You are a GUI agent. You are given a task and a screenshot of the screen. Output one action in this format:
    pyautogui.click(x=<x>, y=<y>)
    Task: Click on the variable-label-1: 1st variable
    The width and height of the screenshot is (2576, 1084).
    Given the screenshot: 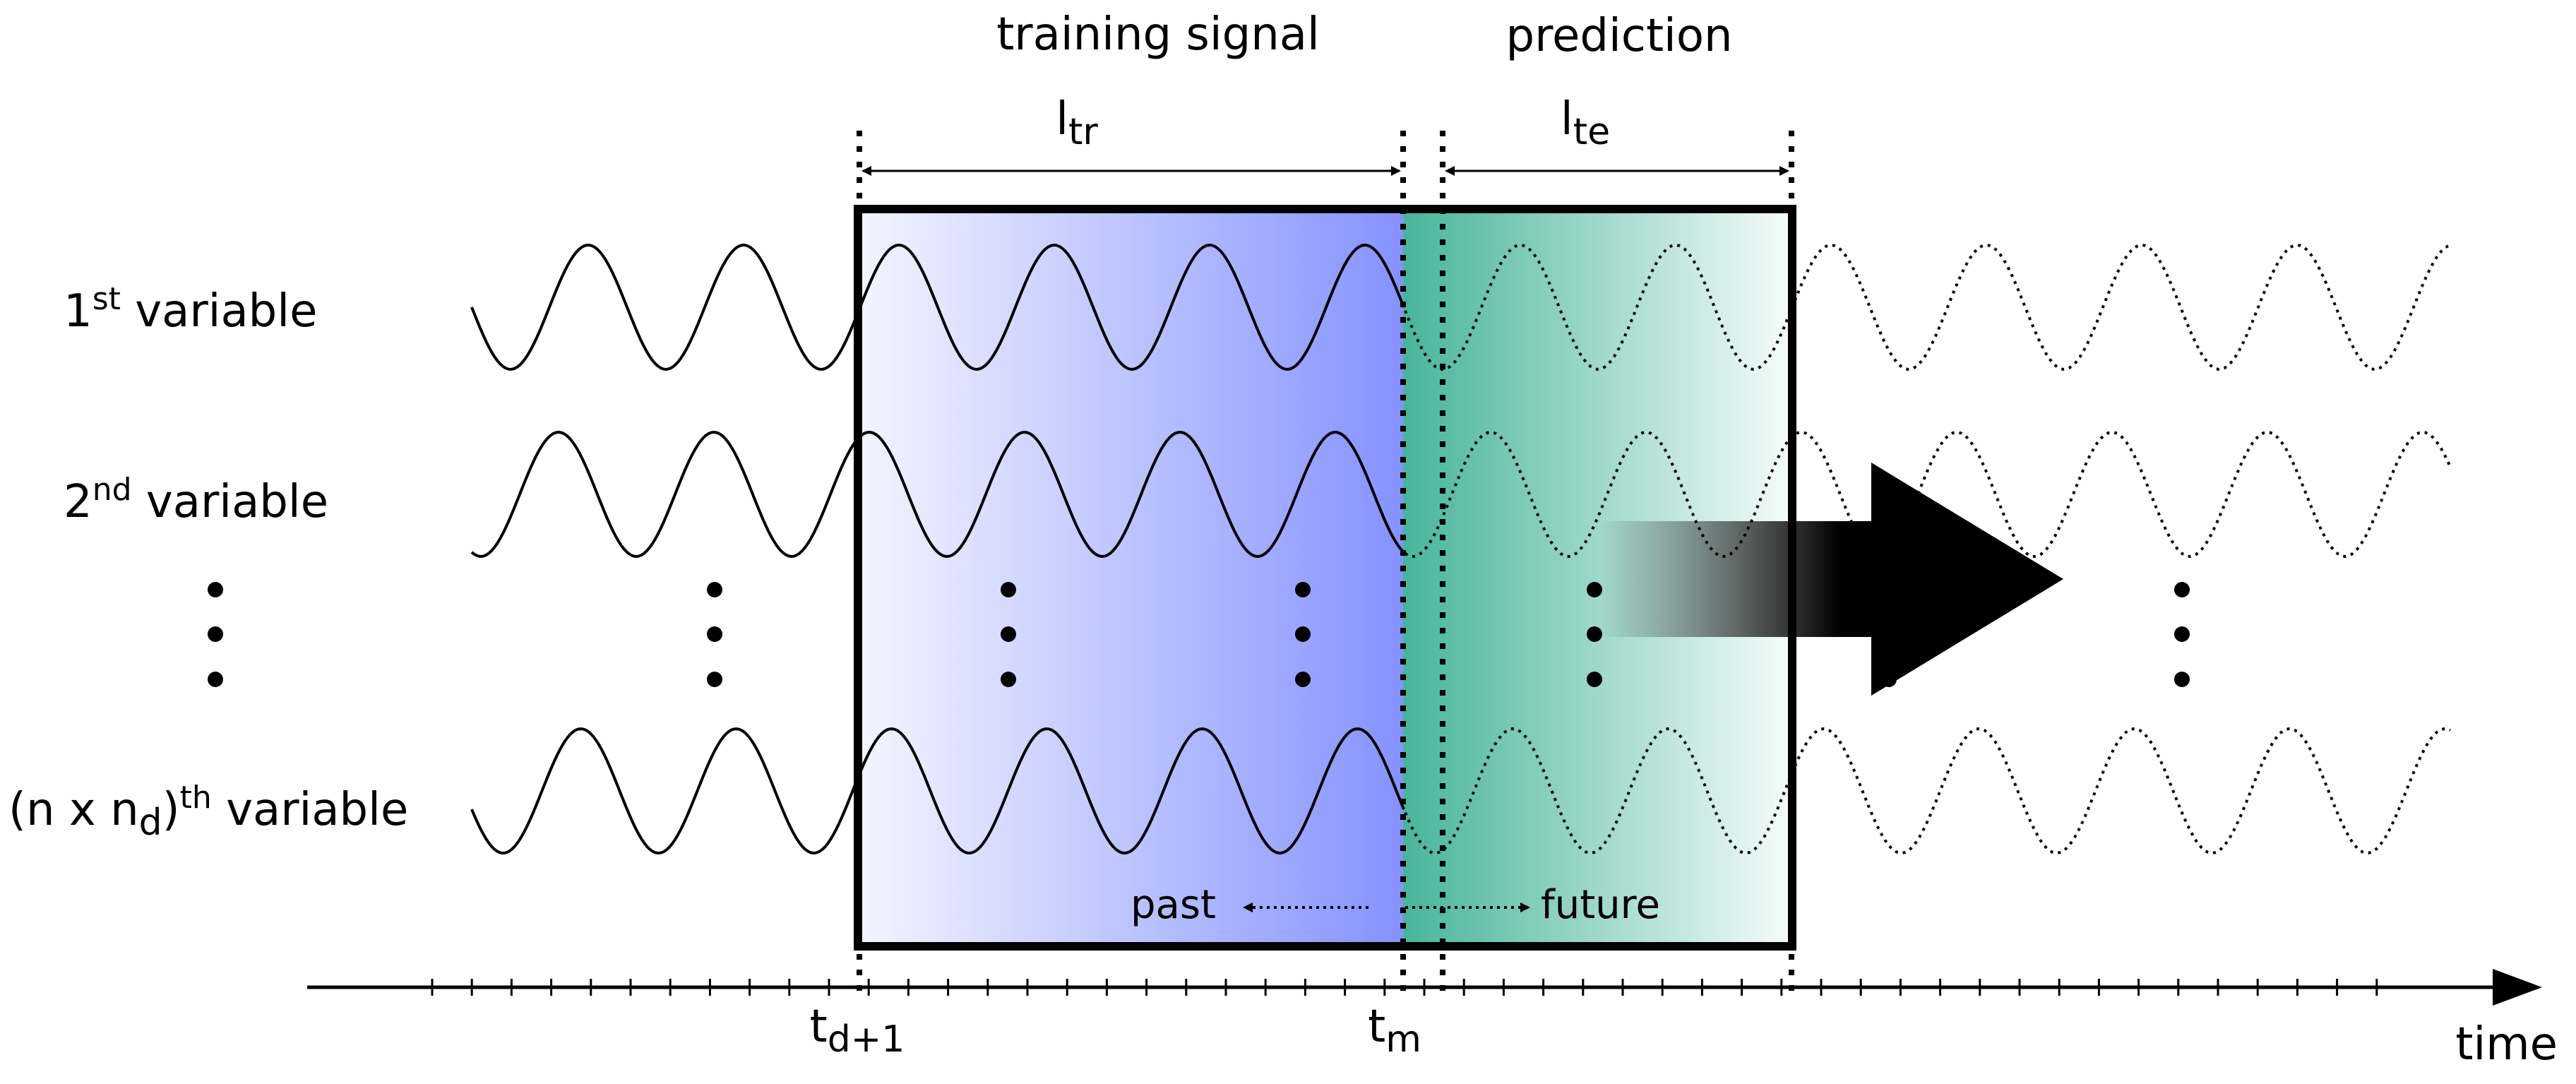 What is the action you would take?
    pyautogui.click(x=190, y=309)
    